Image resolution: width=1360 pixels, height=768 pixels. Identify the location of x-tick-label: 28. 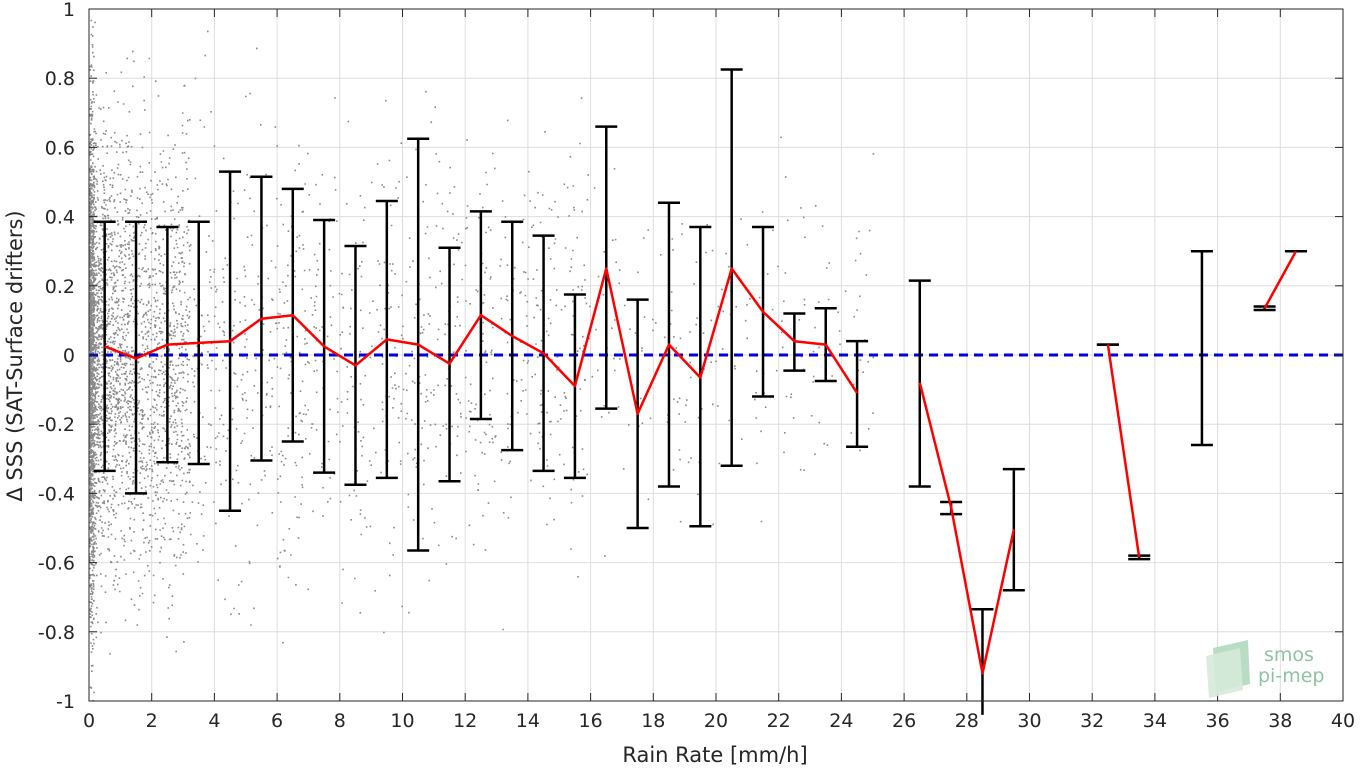
(967, 721).